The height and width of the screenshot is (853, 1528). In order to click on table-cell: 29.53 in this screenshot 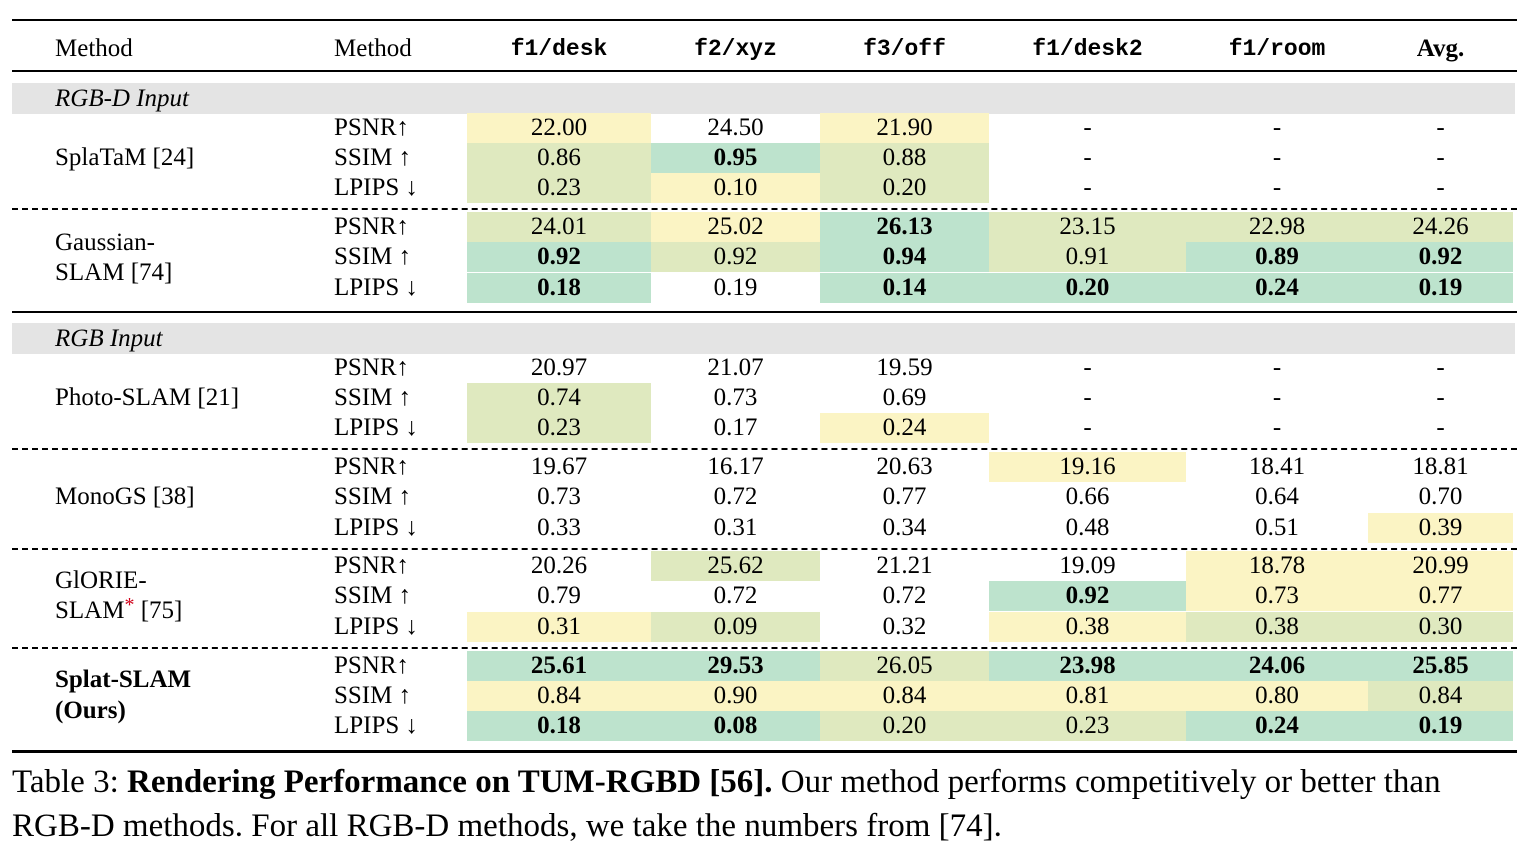, I will do `click(735, 666)`.